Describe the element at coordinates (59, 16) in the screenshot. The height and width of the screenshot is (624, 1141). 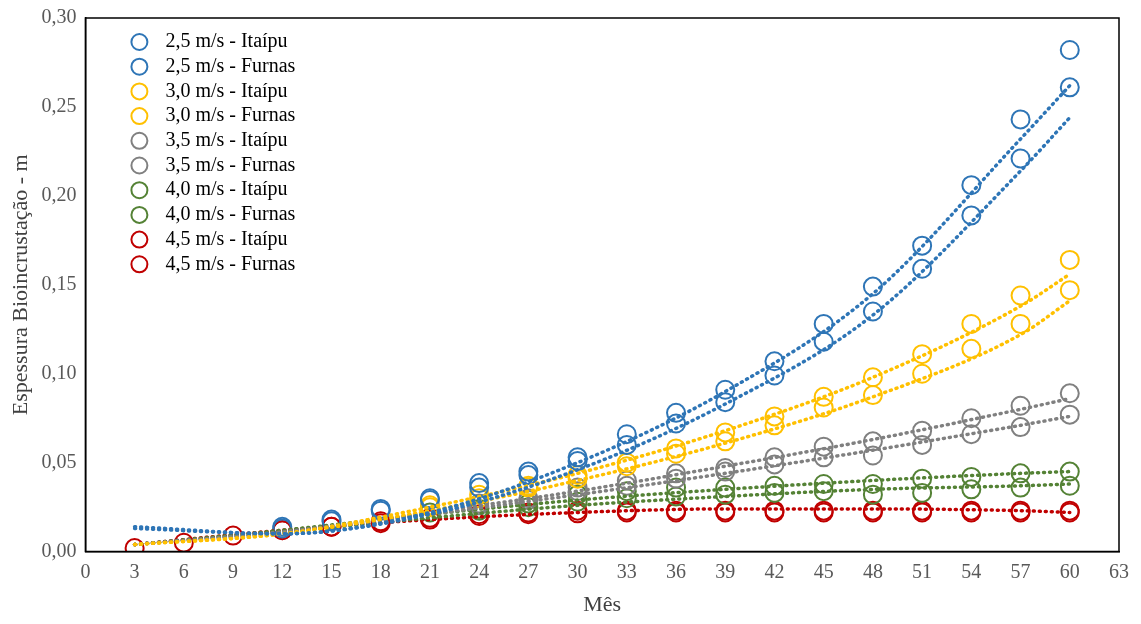
I see `y-tick-label: 0,30` at that location.